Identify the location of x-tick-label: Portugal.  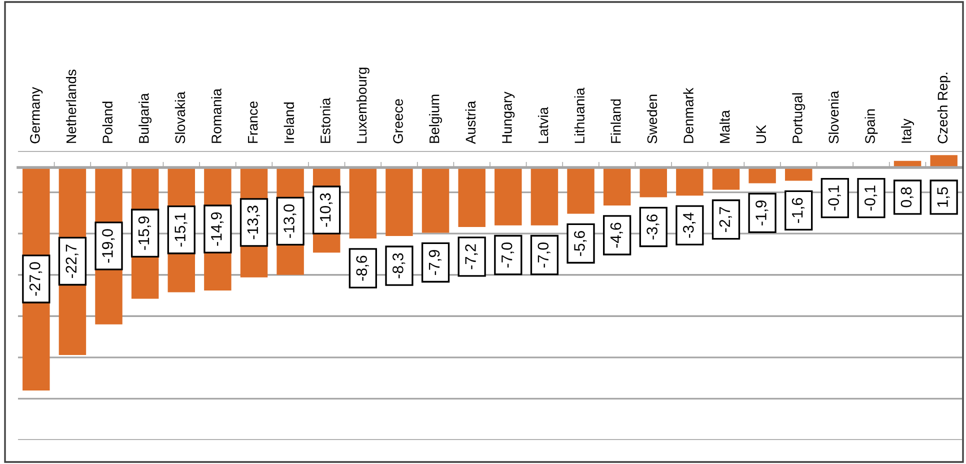
(799, 118).